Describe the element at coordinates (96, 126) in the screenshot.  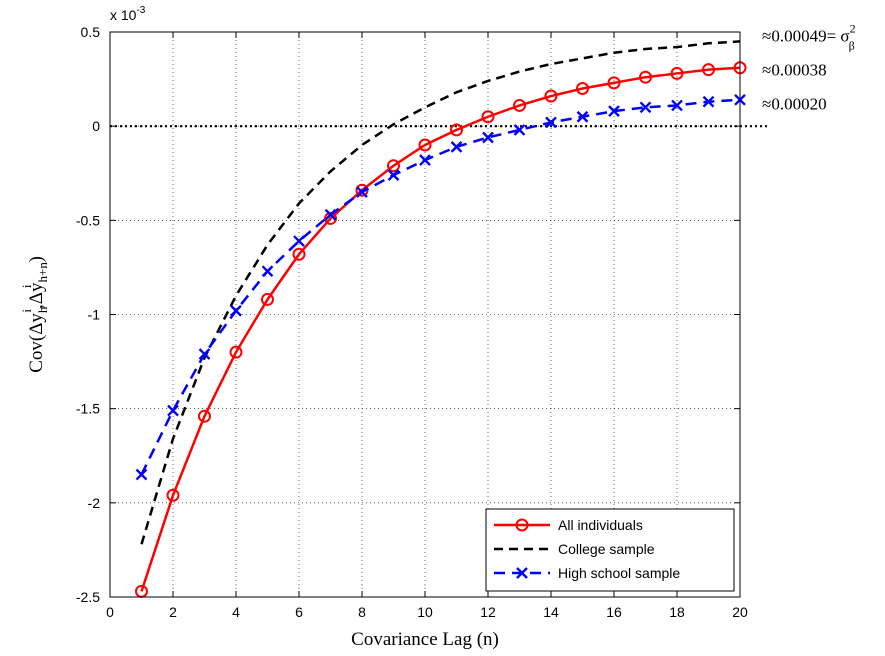
I see `y-tick-label: 0` at that location.